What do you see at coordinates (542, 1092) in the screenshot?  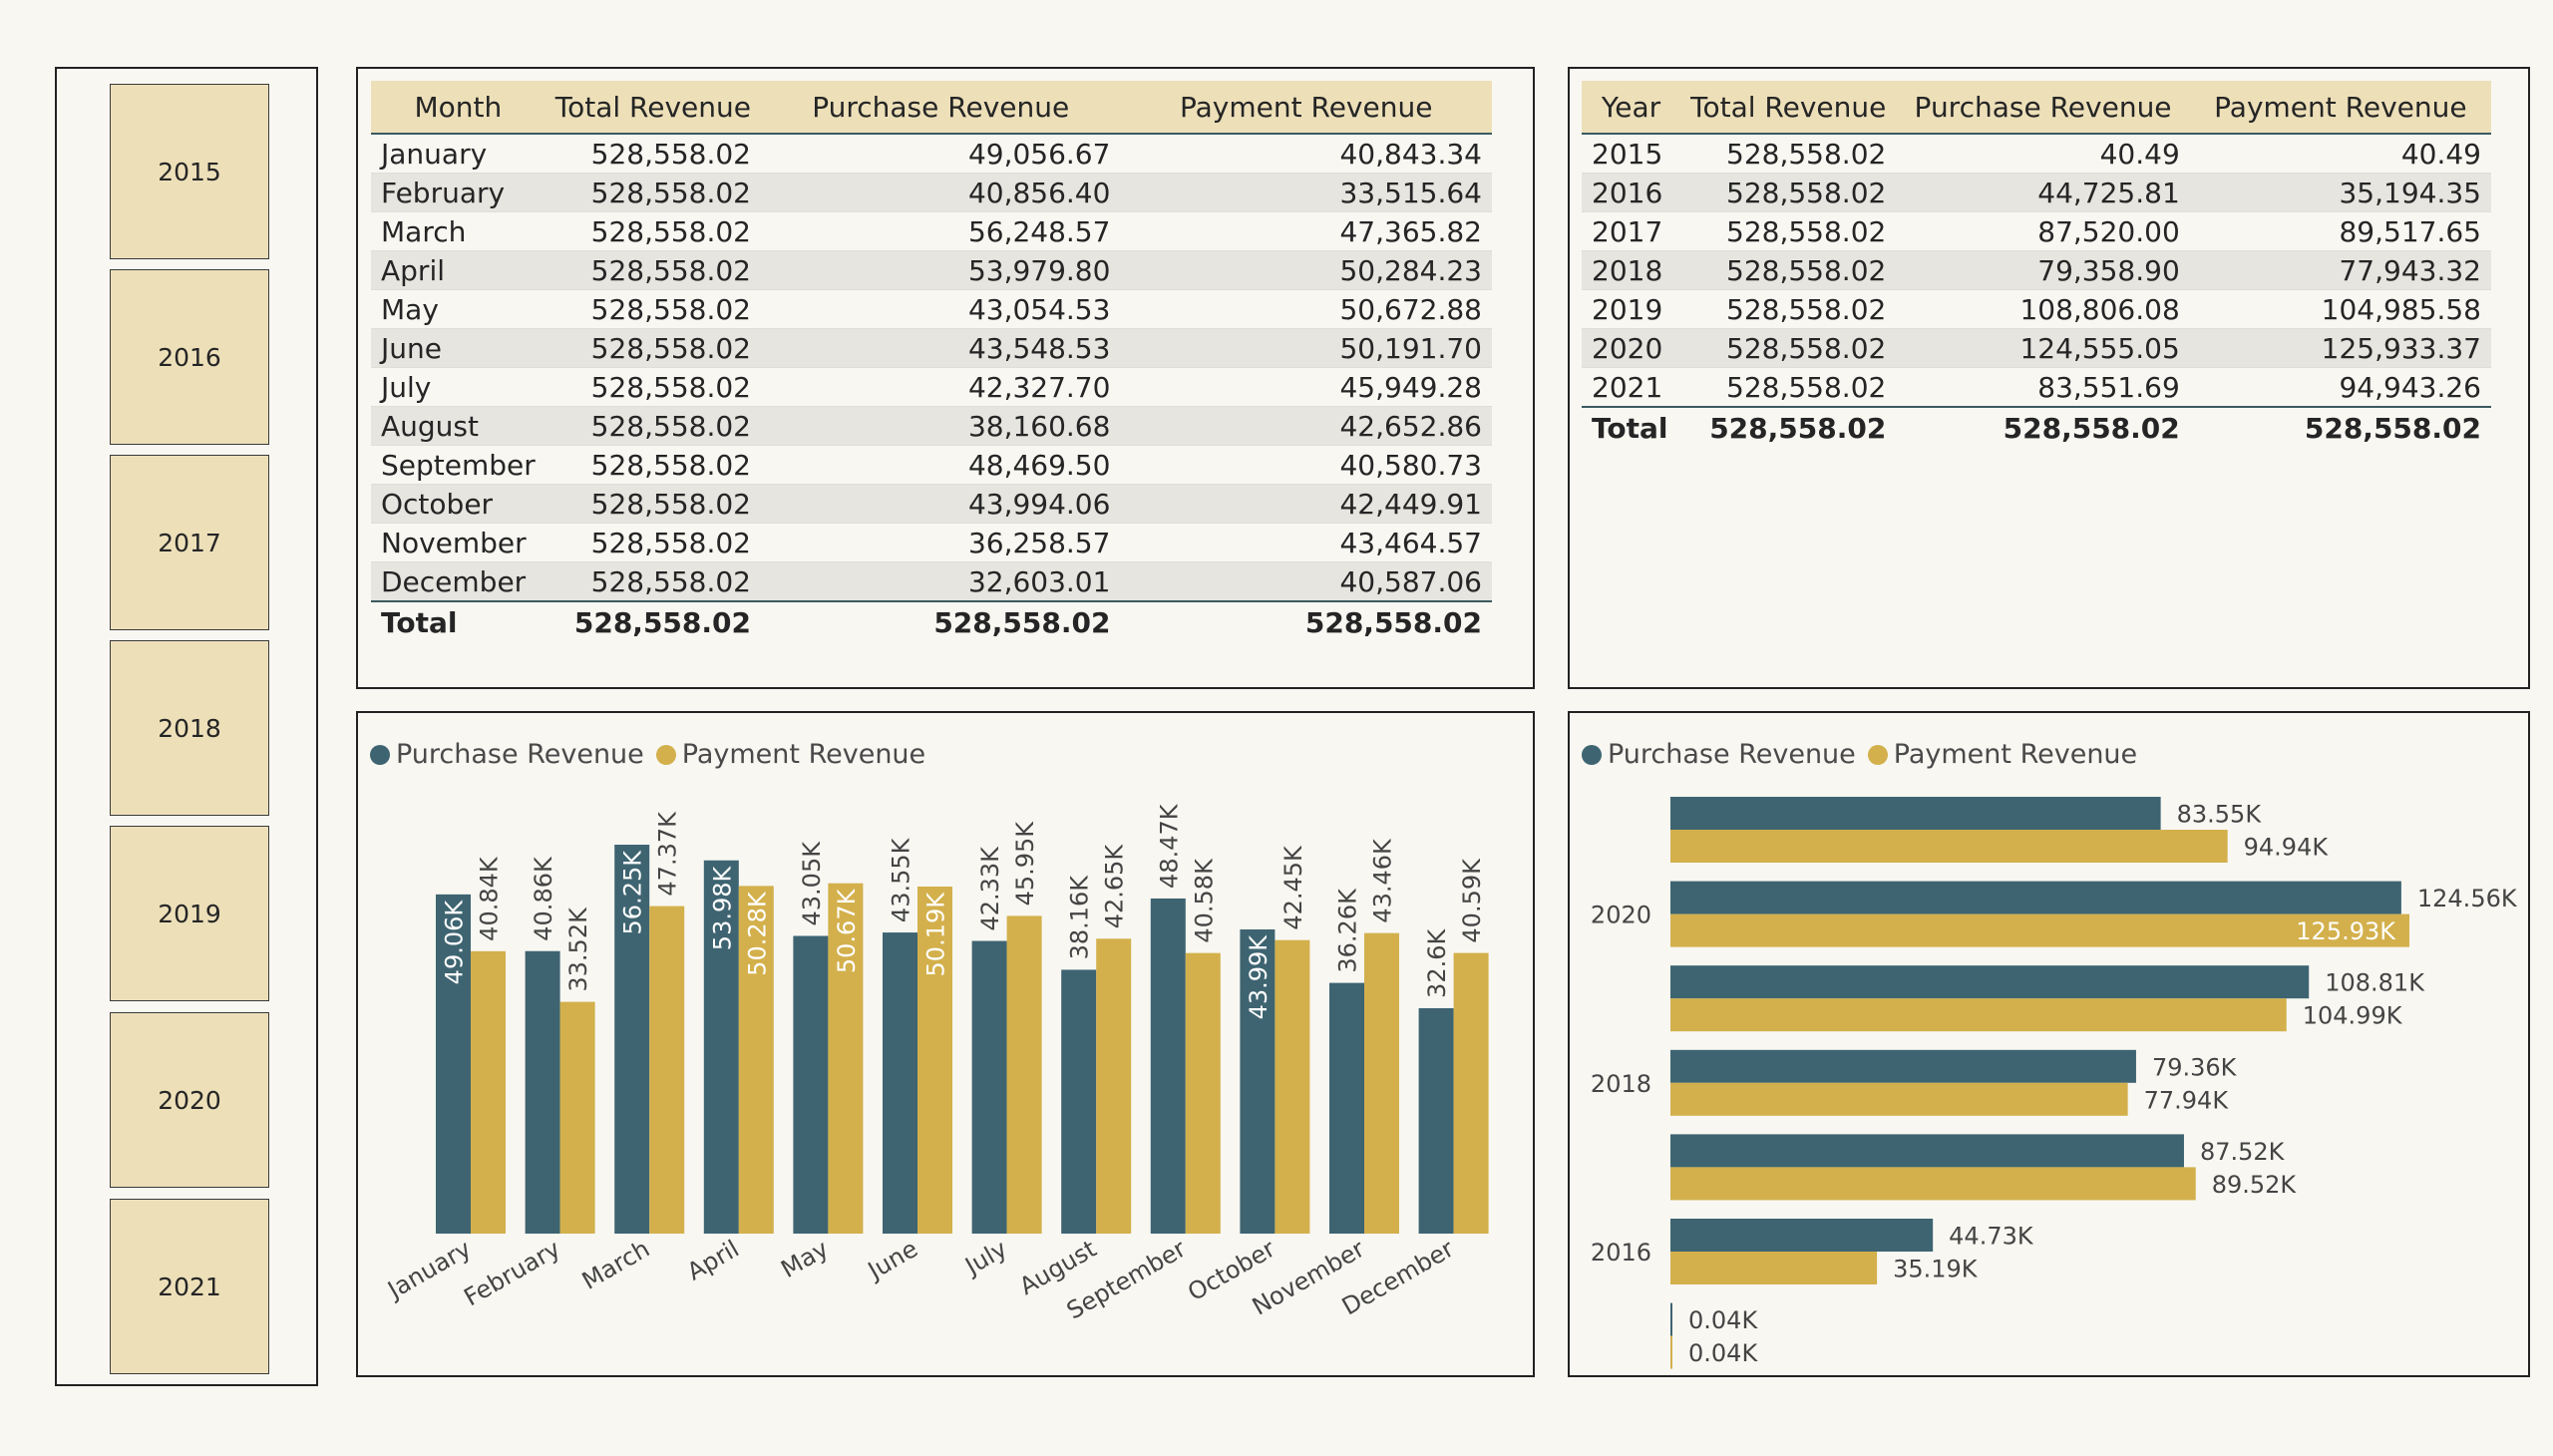 I see `purchase-bar-february` at bounding box center [542, 1092].